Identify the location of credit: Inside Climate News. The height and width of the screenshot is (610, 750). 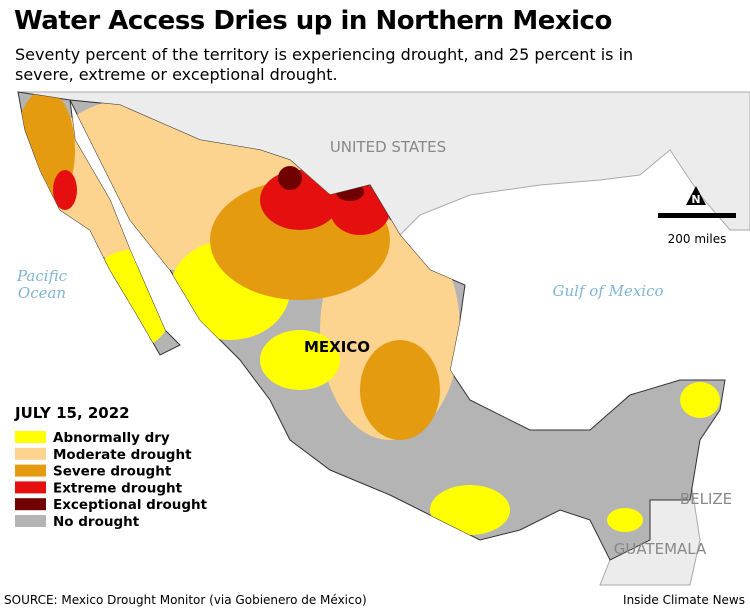
(684, 600).